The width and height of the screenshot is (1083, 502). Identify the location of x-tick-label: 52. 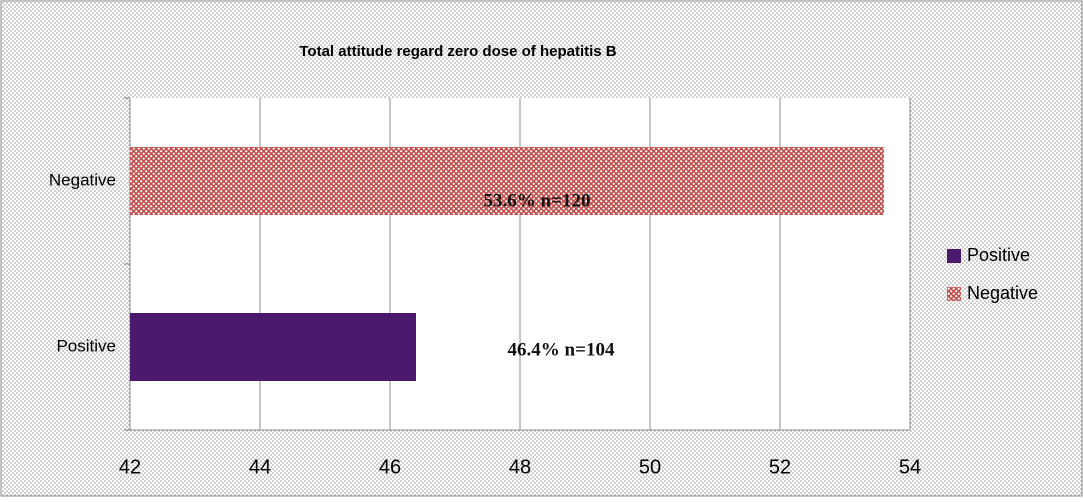
(780, 467).